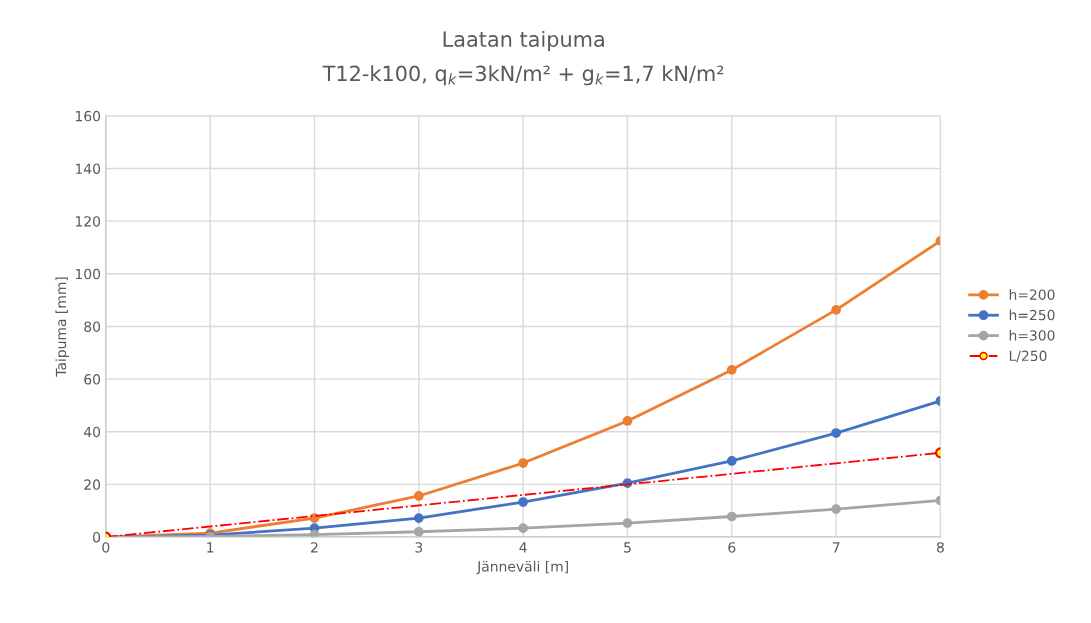  Describe the element at coordinates (836, 547) in the screenshot. I see `x-tick-label: 7` at that location.